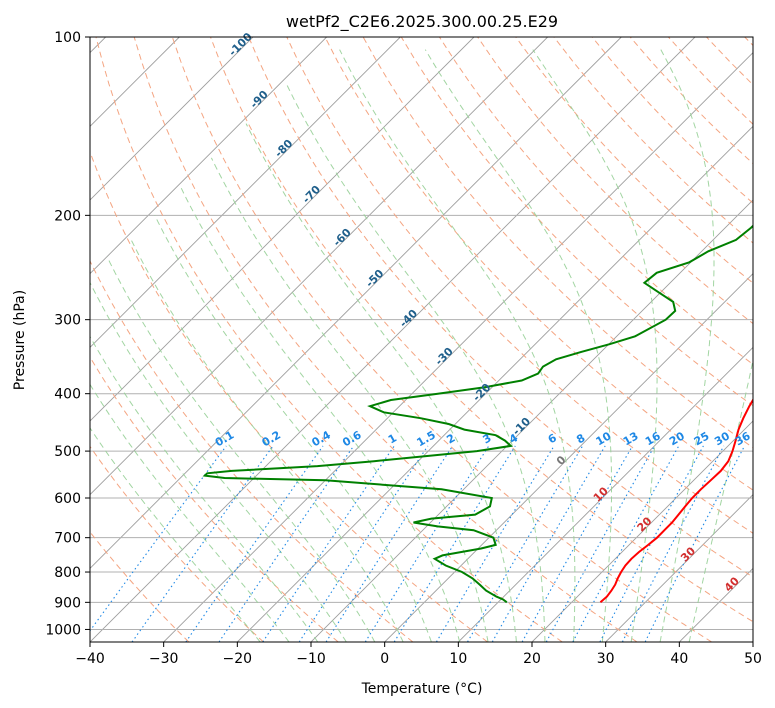 This screenshot has height=708, width=775. Describe the element at coordinates (20, 340) in the screenshot. I see `y-axis-label: Pressure (hPa)` at that location.